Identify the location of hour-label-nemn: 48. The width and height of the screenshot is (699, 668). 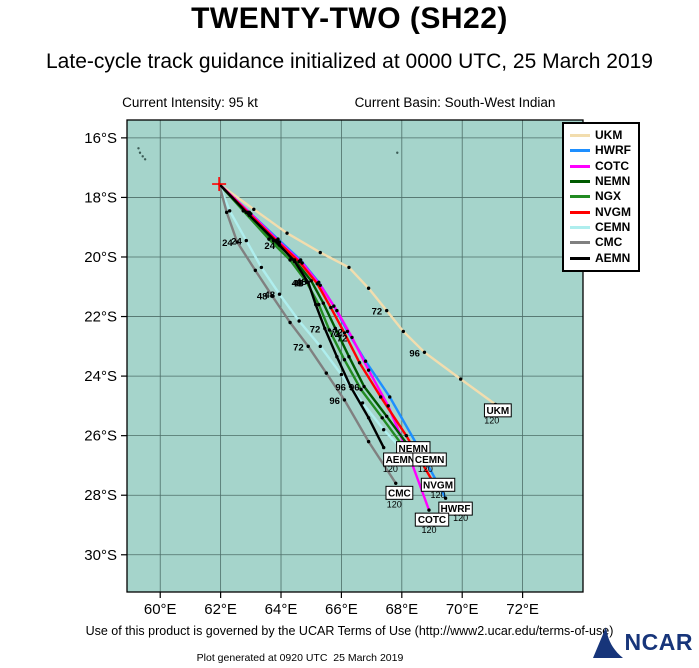
(301, 282).